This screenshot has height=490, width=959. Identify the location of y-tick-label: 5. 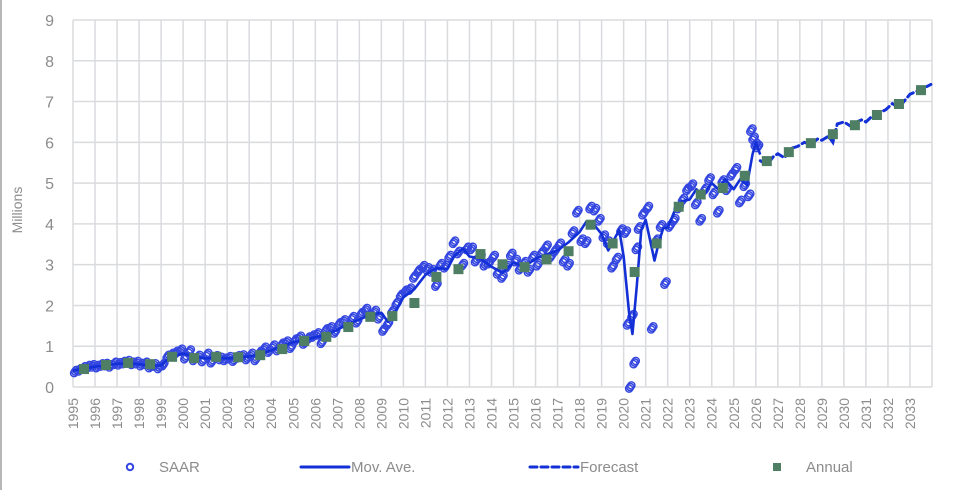
(49, 184).